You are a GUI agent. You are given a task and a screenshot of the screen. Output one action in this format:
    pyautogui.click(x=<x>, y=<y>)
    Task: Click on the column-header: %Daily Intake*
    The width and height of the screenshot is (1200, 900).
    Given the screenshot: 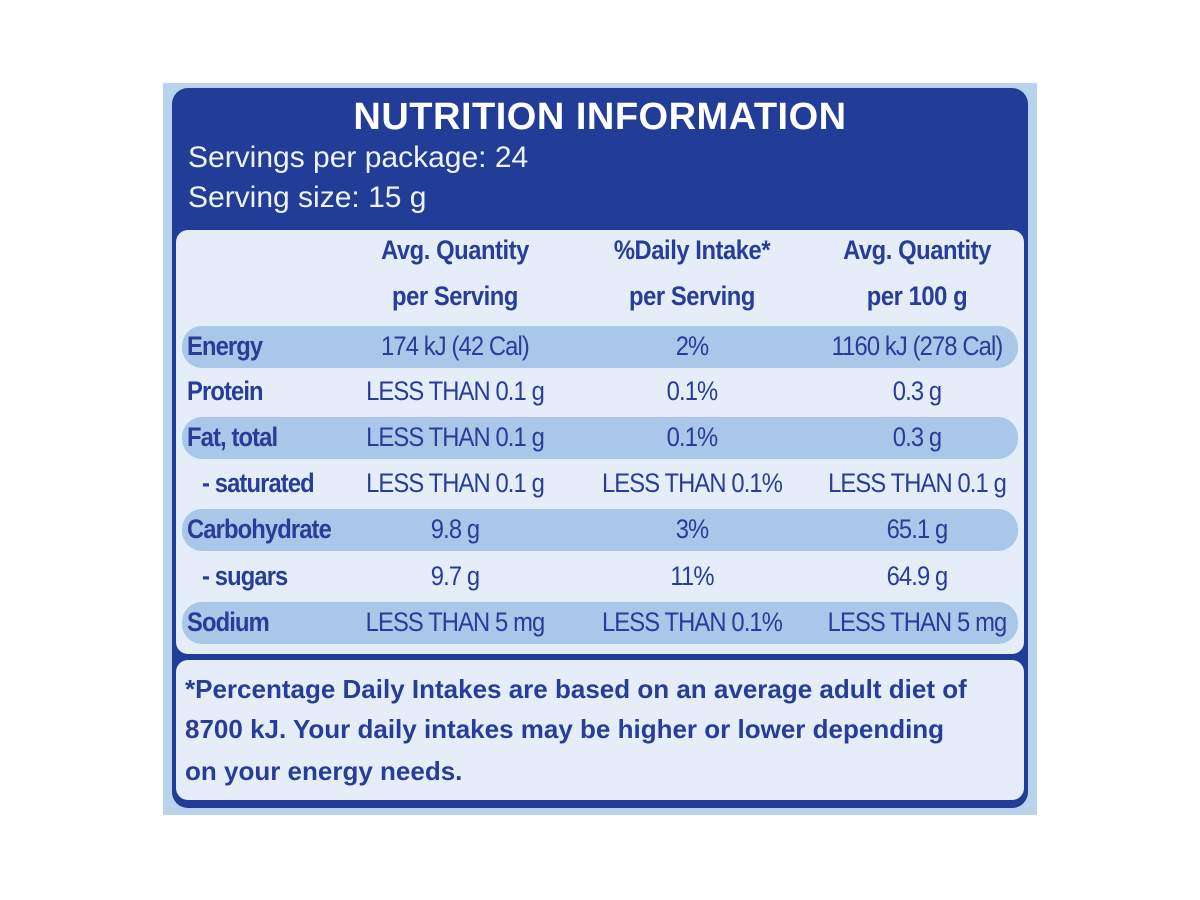 What is the action you would take?
    pyautogui.click(x=692, y=250)
    